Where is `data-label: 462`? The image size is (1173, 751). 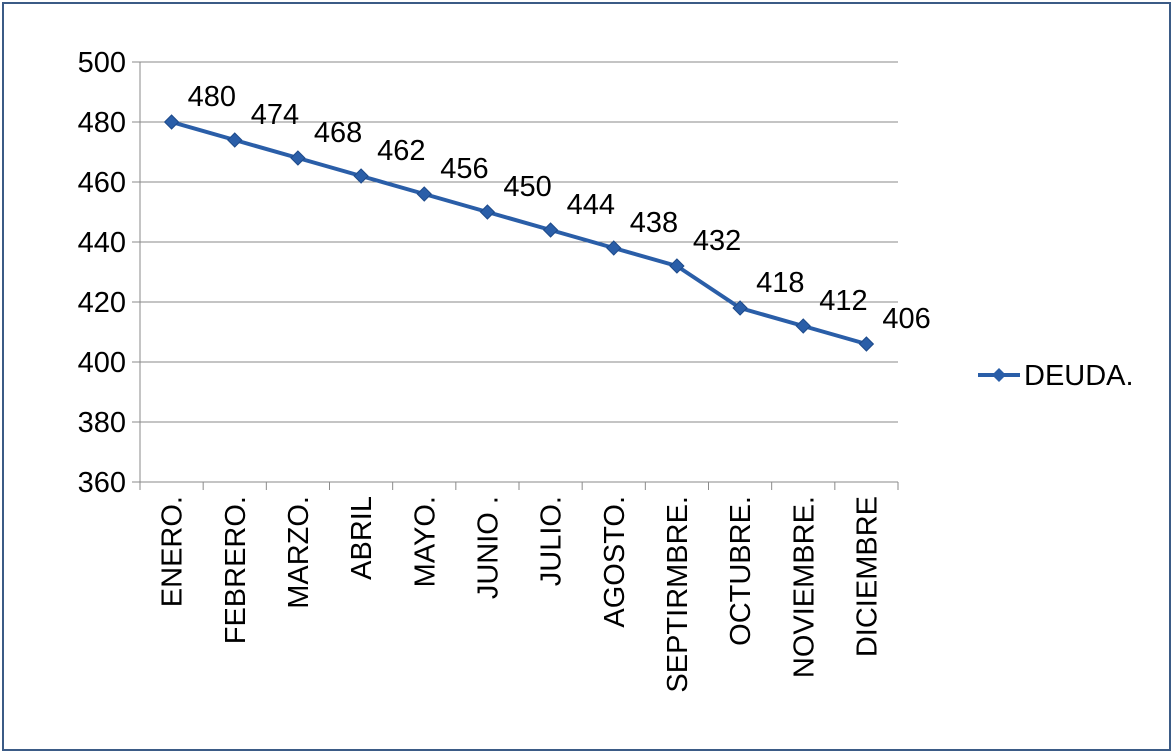
data-label: 462 is located at coordinates (401, 151).